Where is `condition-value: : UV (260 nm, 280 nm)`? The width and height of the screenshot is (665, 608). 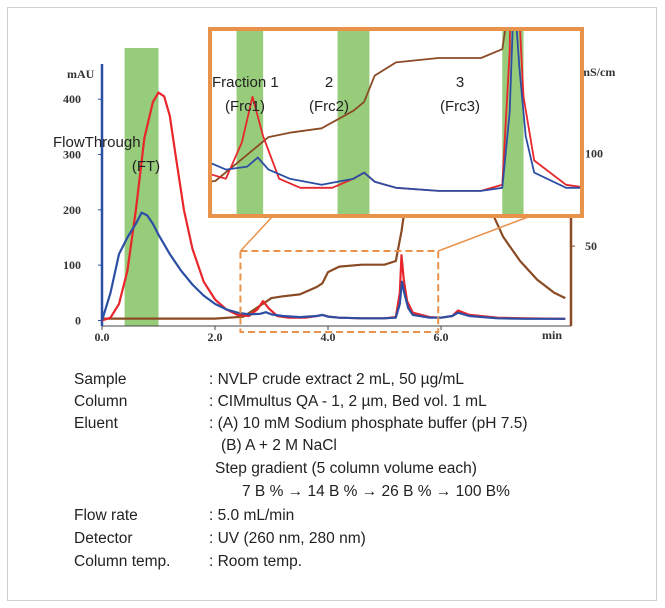 condition-value: : UV (260 nm, 280 nm) is located at coordinates (287, 538).